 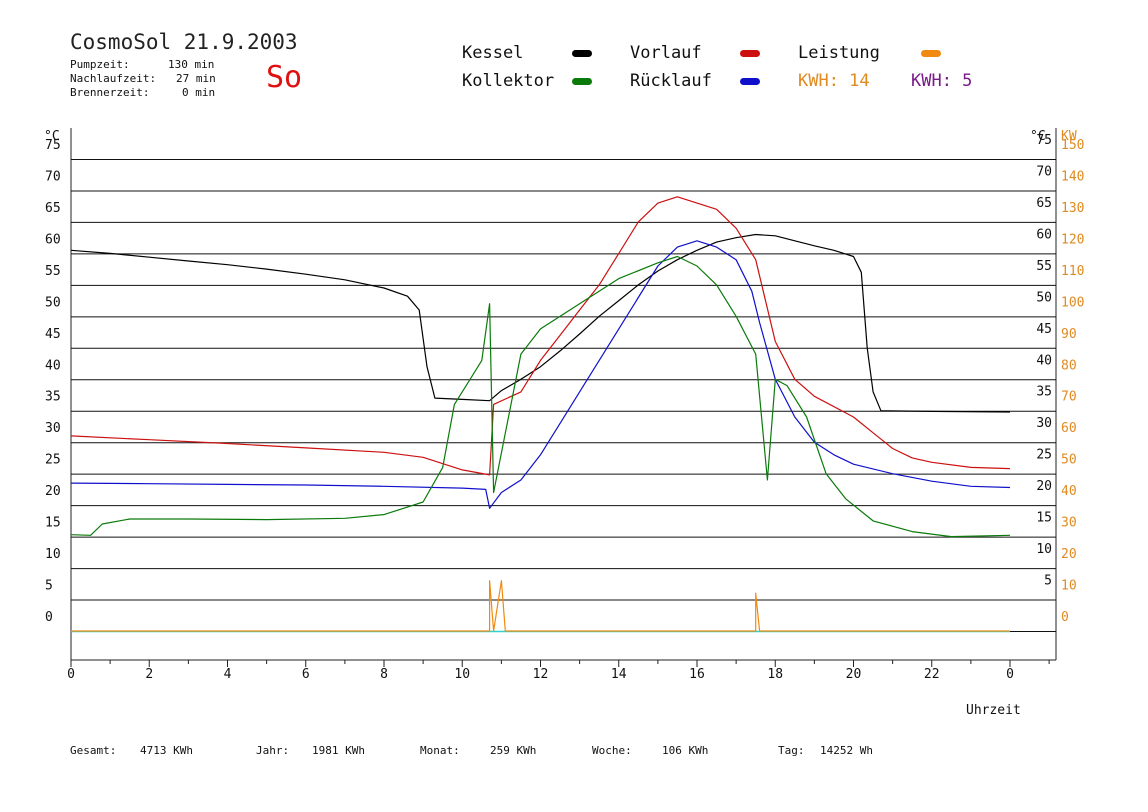 I want to click on nachlaufzeit-value: 27 min, so click(x=196, y=78).